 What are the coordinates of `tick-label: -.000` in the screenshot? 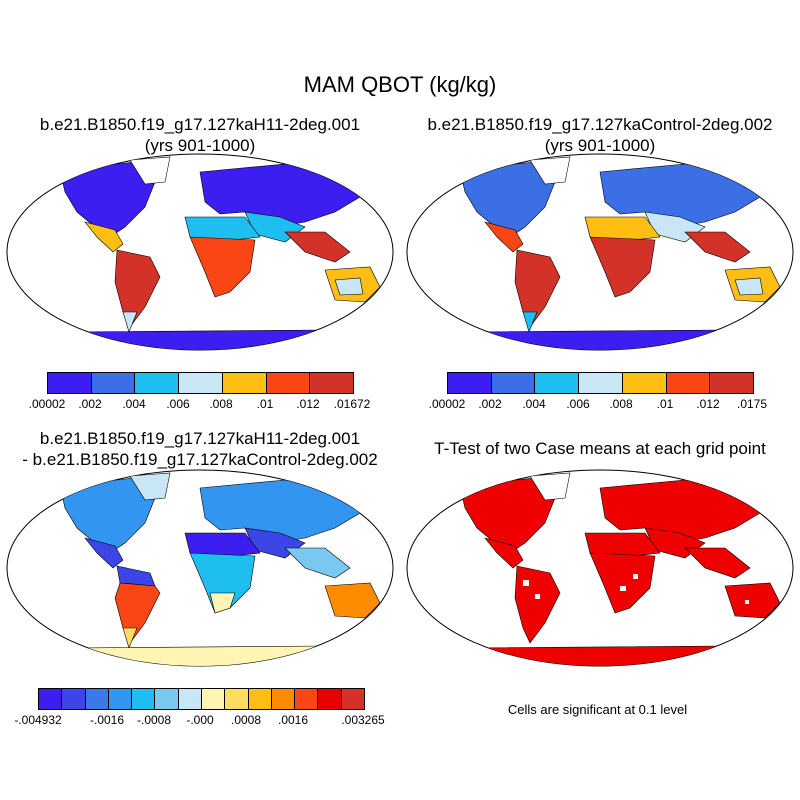 It's located at (200, 720).